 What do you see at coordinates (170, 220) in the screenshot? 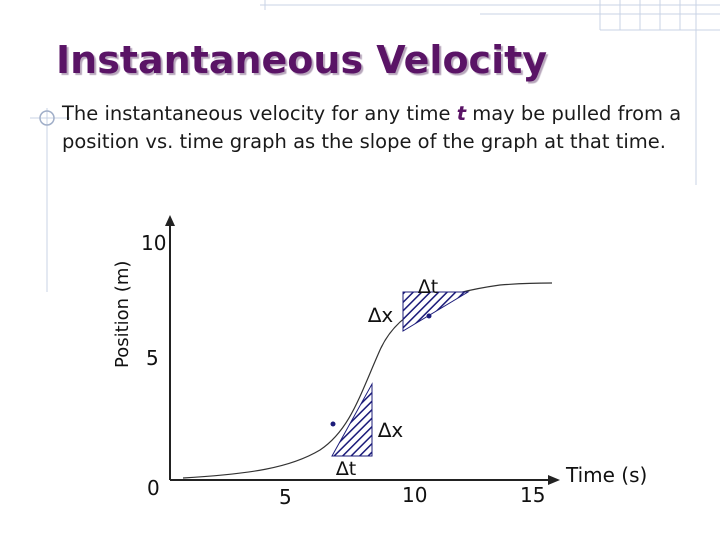
I see `y-axis-arrow` at bounding box center [170, 220].